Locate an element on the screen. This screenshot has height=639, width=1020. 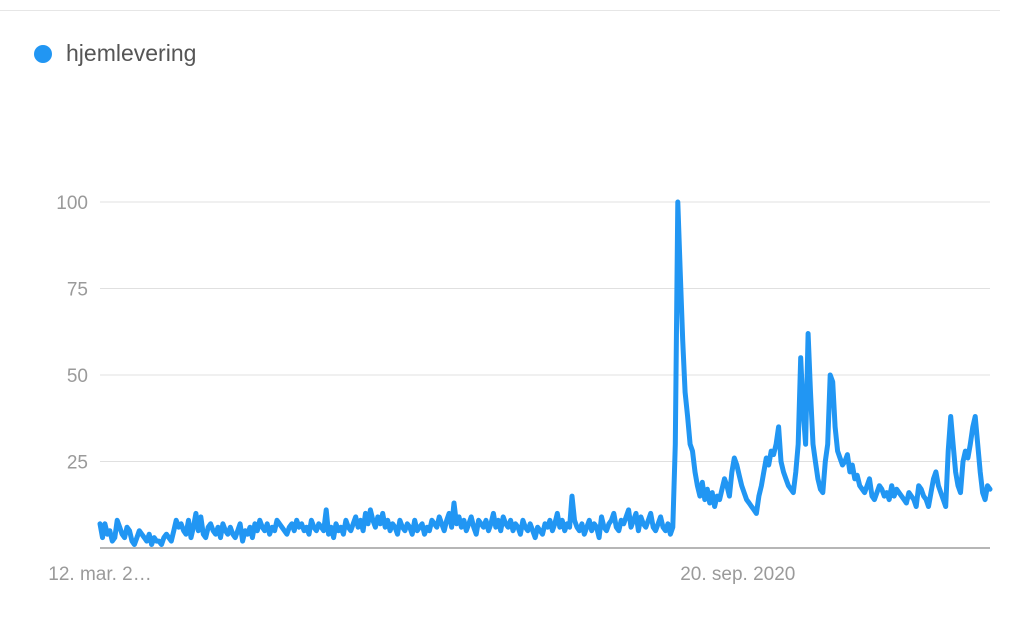
y-tick-label-100: 100 is located at coordinates (72, 203).